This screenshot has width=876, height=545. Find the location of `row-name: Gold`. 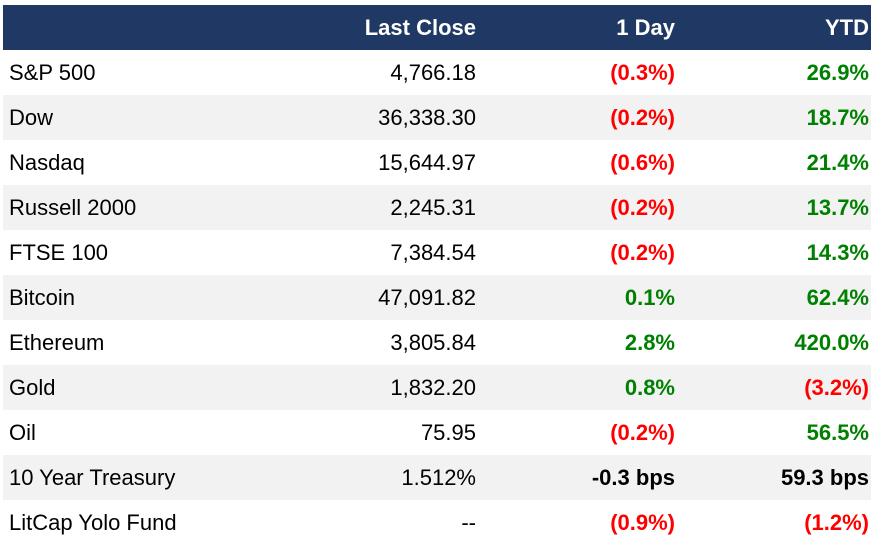

row-name: Gold is located at coordinates (32, 387).